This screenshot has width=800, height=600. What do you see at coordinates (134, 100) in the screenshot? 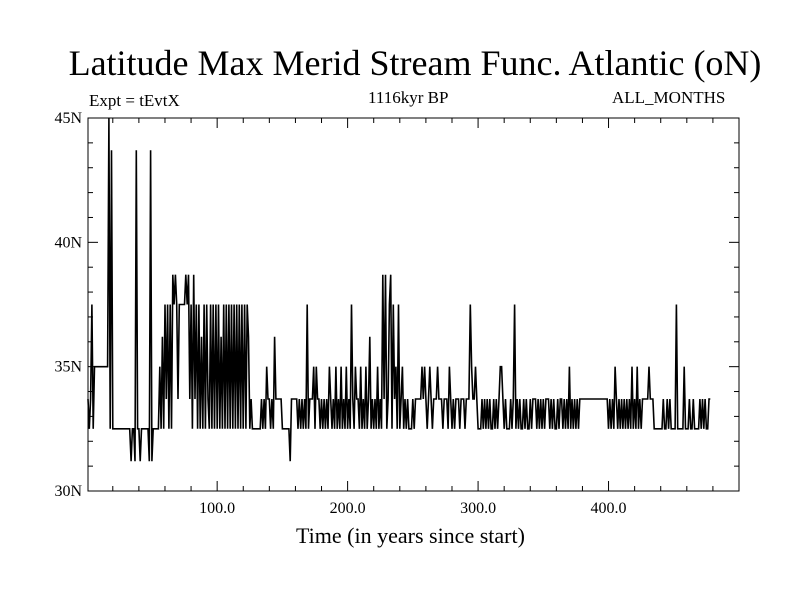
I see `experiment-label: Expt = tEvtX` at bounding box center [134, 100].